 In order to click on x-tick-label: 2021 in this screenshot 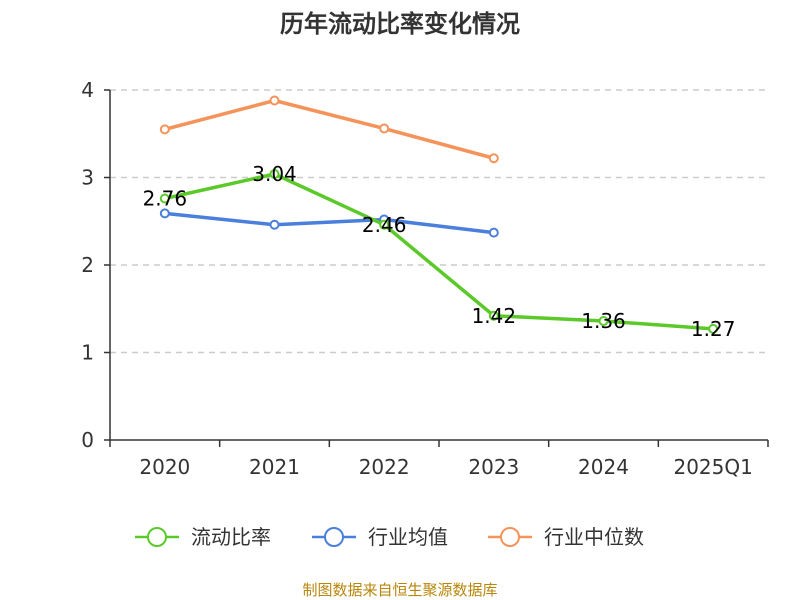, I will do `click(274, 467)`.